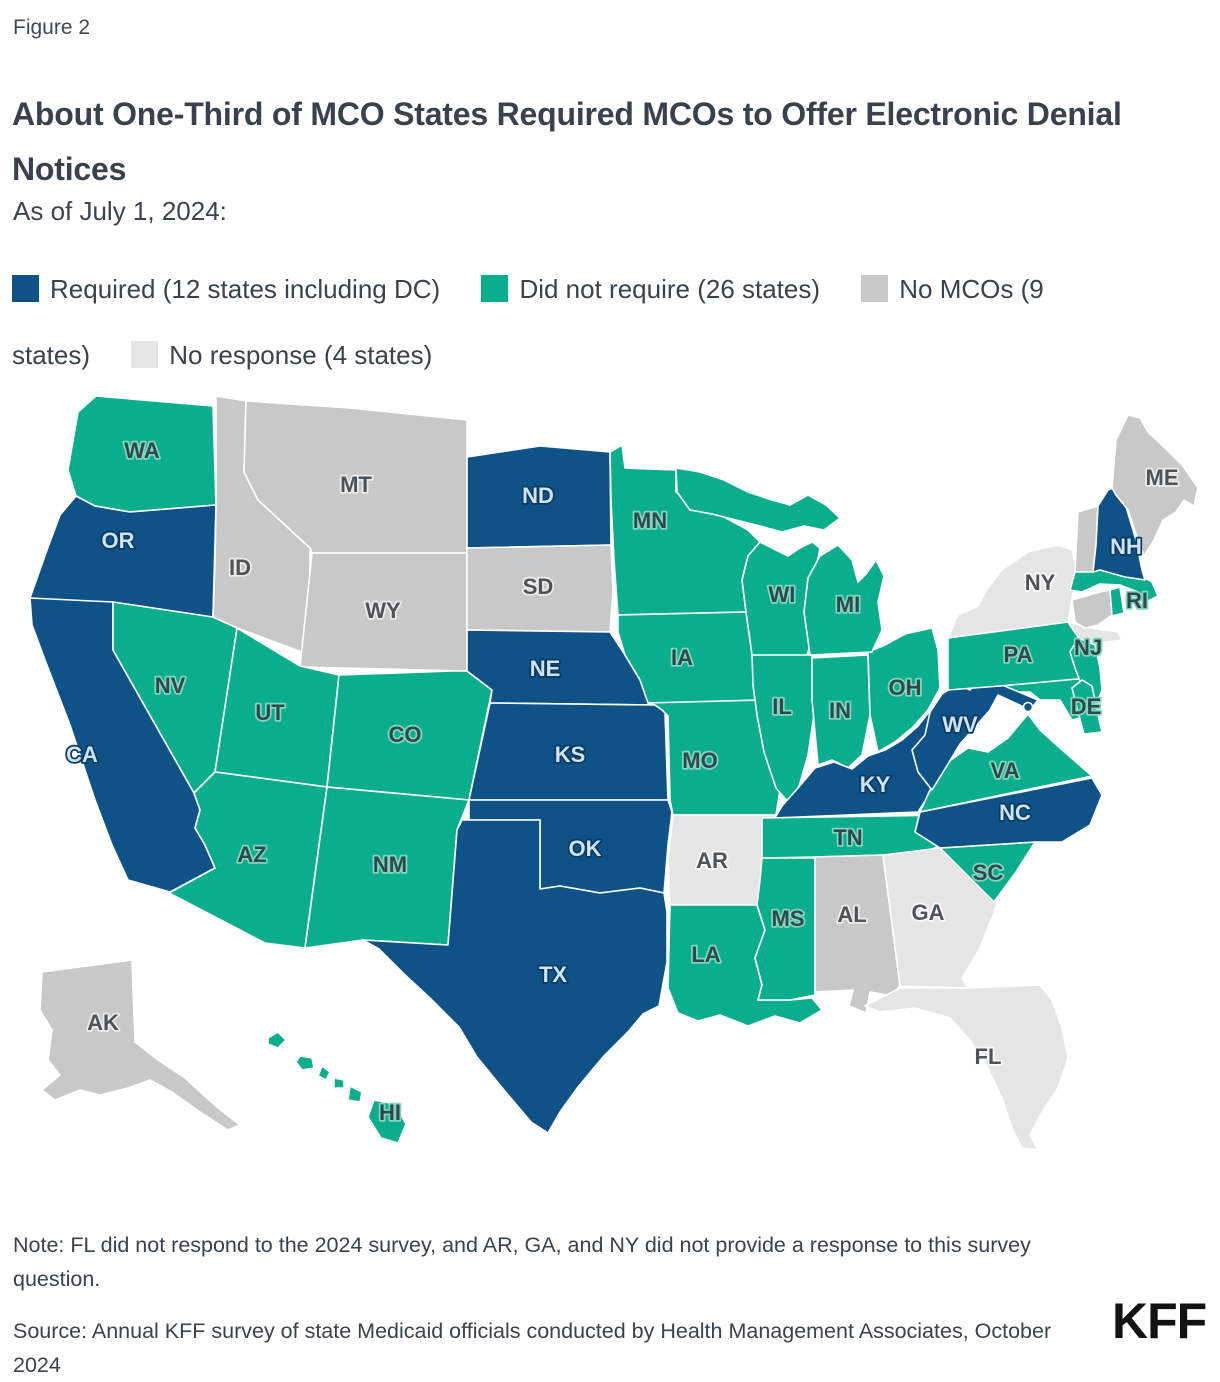 This screenshot has height=1382, width=1220. I want to click on state-label-FL: FL, so click(988, 1056).